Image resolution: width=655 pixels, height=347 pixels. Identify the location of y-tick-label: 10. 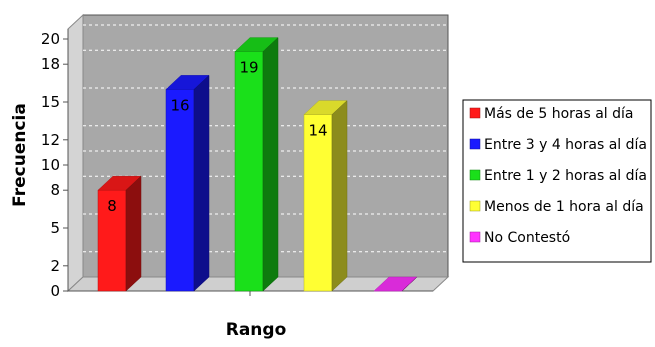
(50, 165).